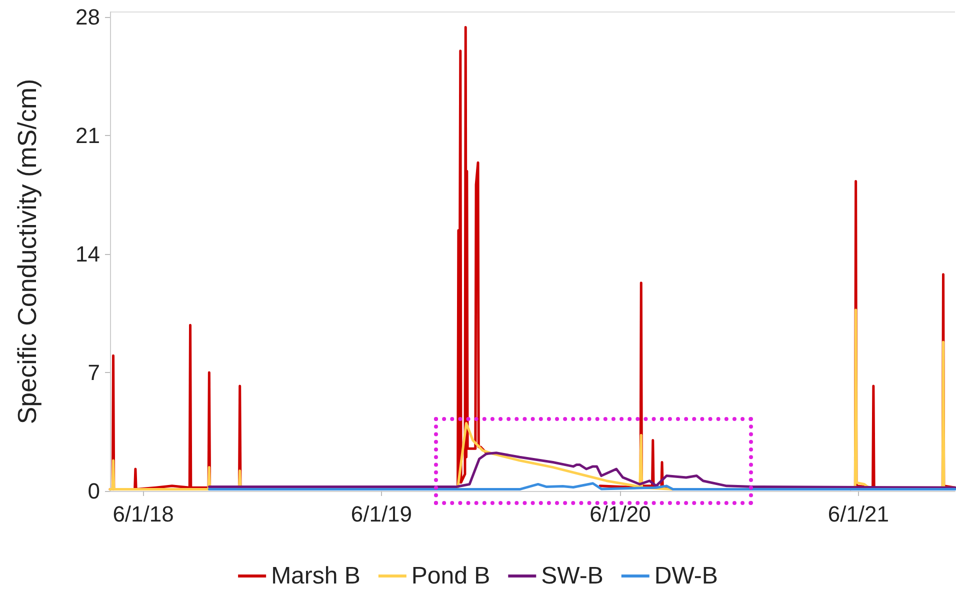 The height and width of the screenshot is (601, 956). I want to click on y-tick-label: 14, so click(88, 254).